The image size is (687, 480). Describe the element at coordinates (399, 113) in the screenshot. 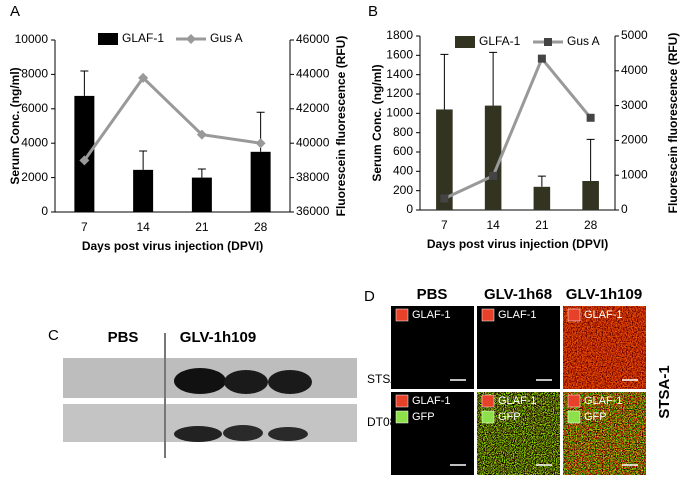

I see `y-tick-label: 1000` at that location.